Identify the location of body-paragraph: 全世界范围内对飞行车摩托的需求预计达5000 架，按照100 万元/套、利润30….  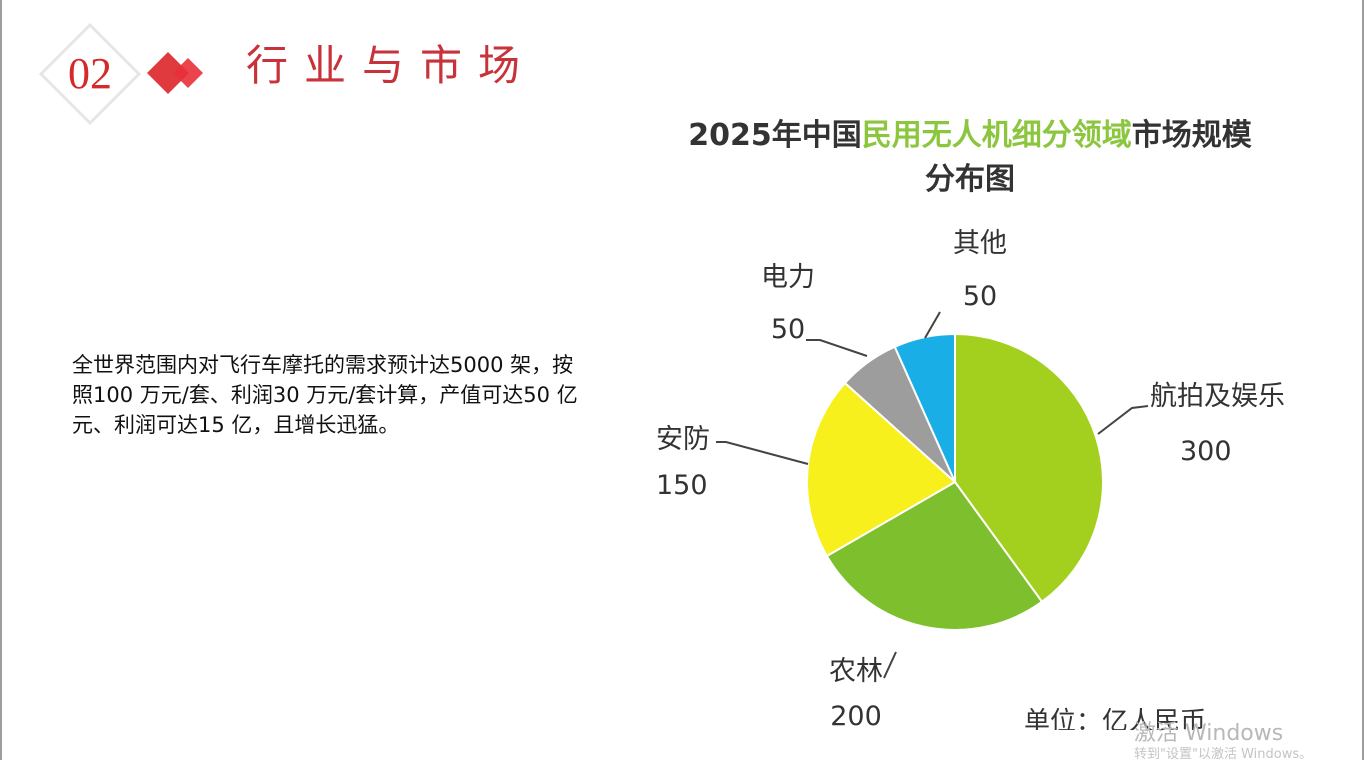
(325, 395).